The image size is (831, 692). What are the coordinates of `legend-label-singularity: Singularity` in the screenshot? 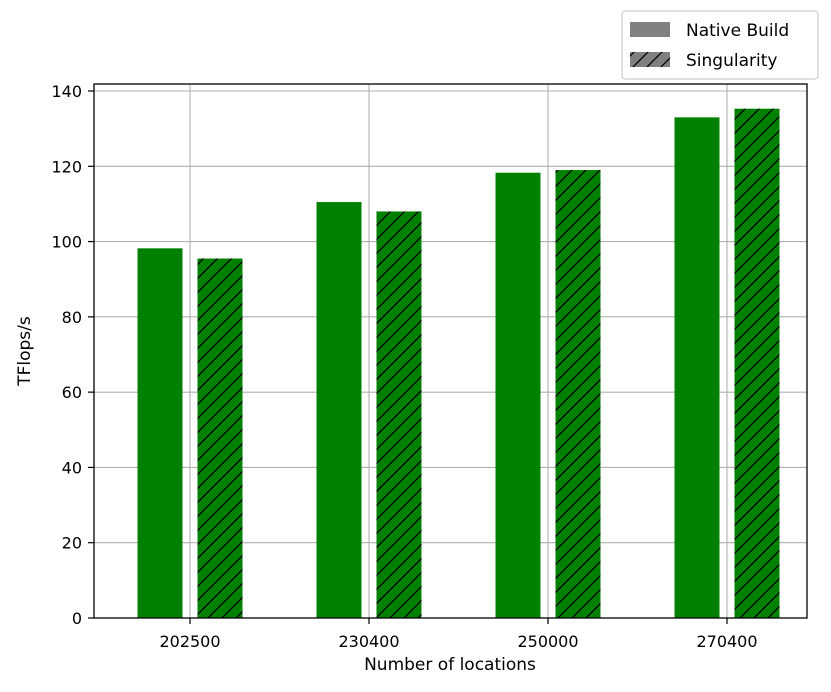 It's located at (731, 61).